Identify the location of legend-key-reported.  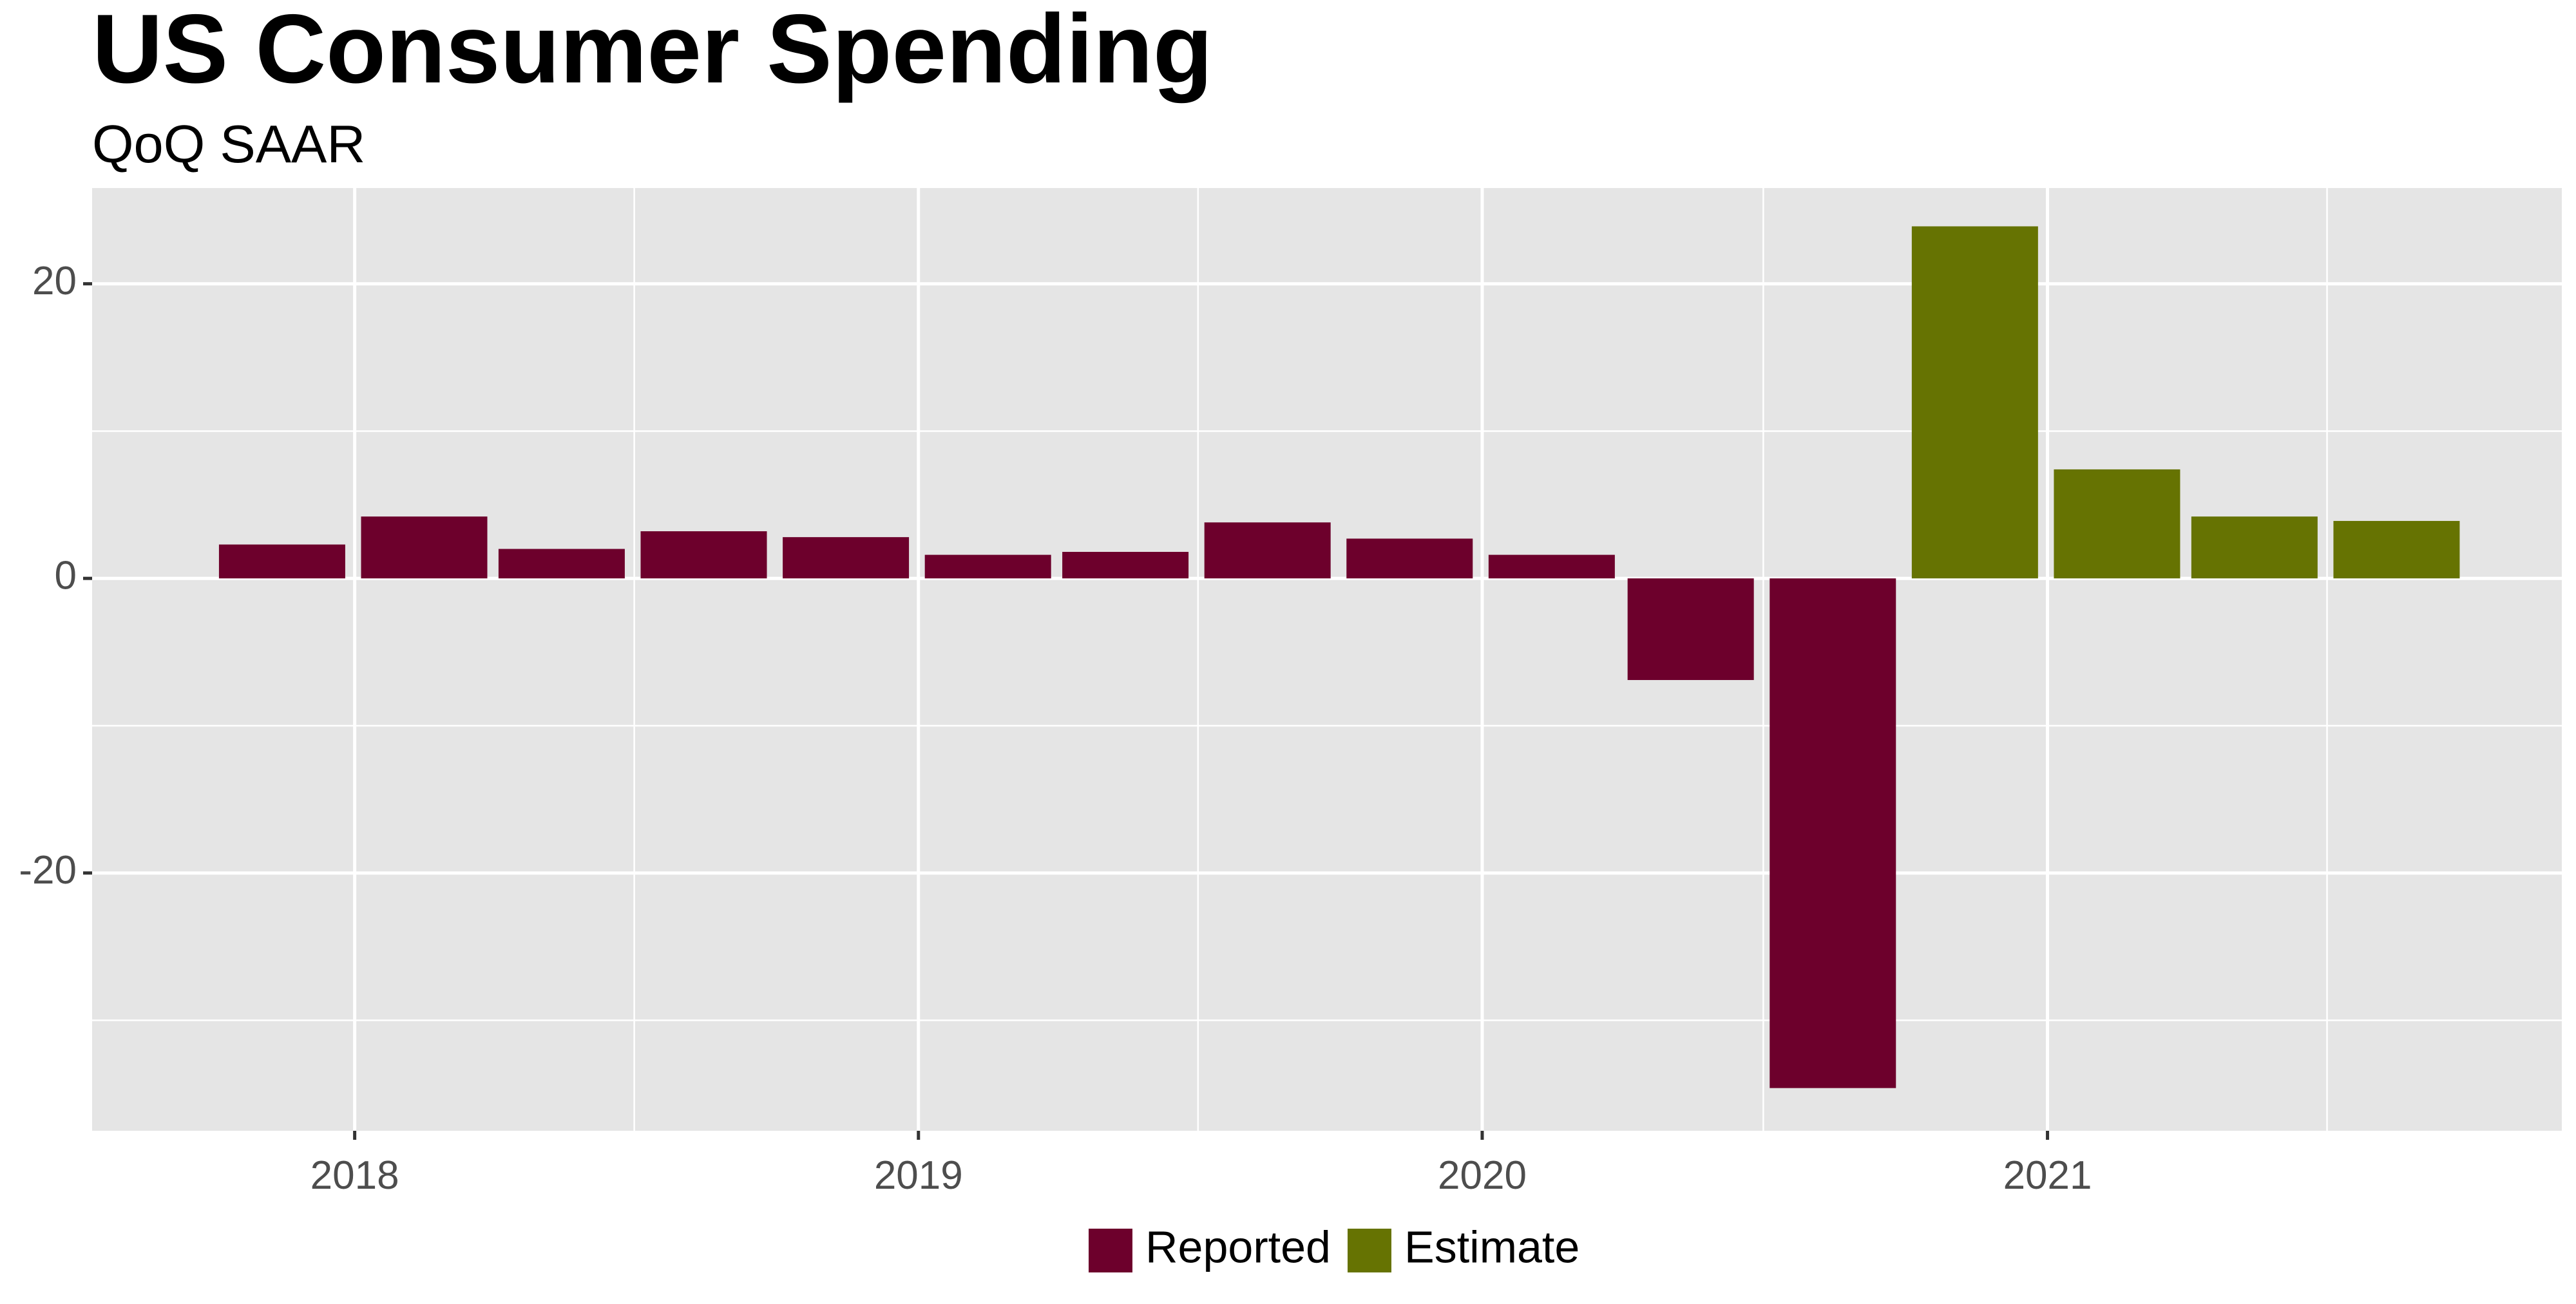
(1110, 1251).